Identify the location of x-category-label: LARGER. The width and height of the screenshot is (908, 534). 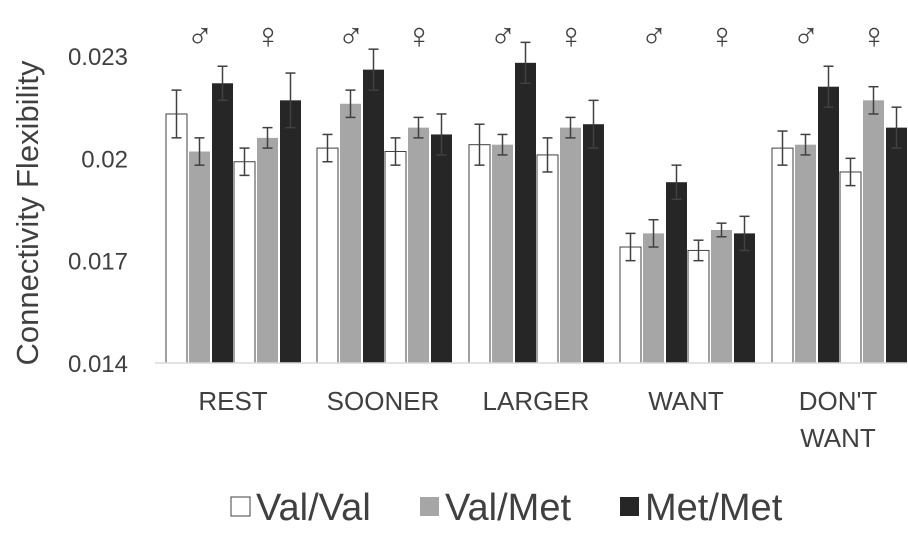
(536, 401).